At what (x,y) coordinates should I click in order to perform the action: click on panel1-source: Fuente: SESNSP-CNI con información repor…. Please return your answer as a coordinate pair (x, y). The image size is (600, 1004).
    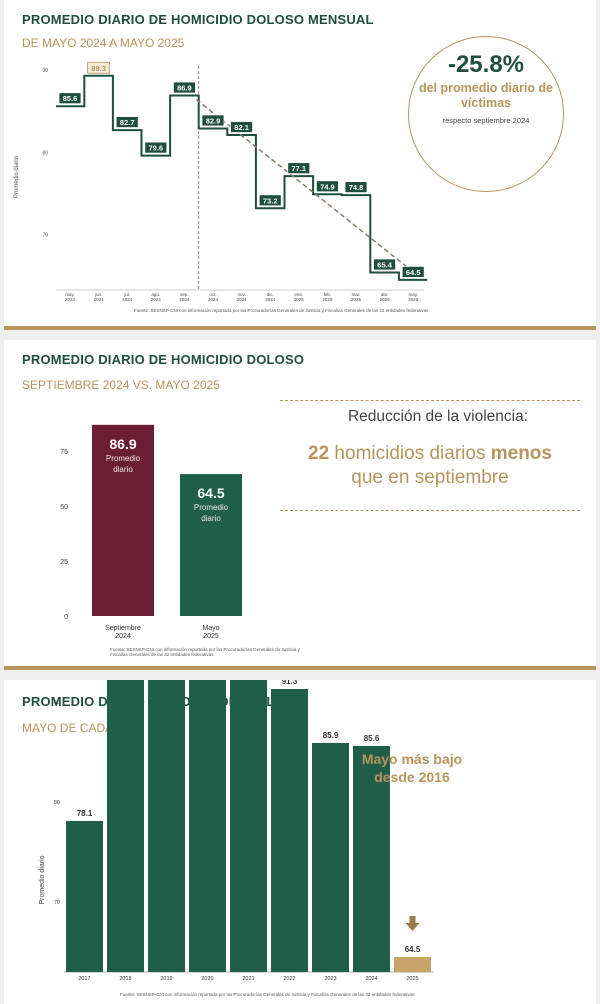
    Looking at the image, I should click on (282, 310).